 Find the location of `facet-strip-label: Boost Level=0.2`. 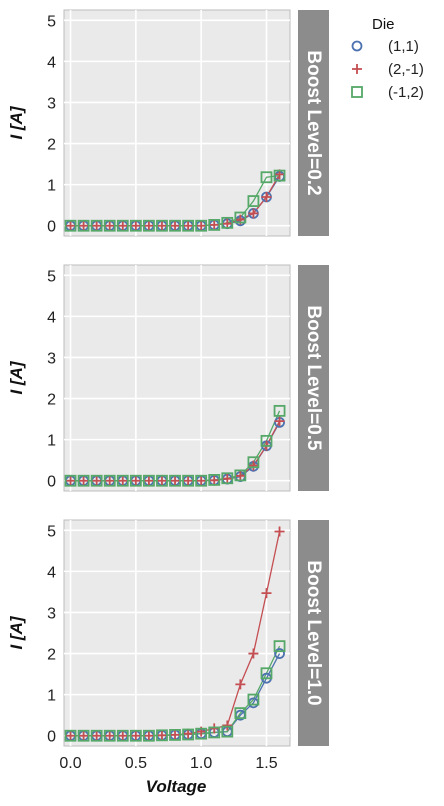

facet-strip-label: Boost Level=0.2 is located at coordinates (313, 122).